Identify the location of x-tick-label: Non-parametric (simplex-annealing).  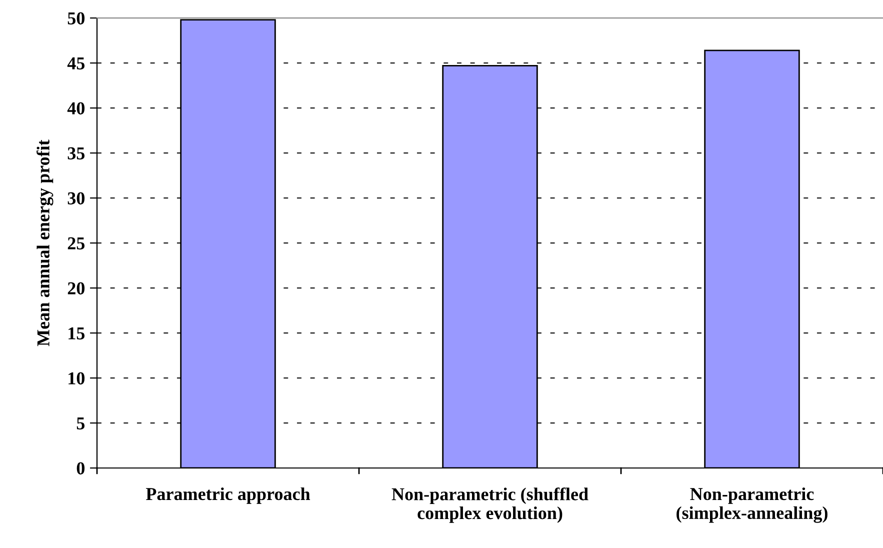
(752, 505).